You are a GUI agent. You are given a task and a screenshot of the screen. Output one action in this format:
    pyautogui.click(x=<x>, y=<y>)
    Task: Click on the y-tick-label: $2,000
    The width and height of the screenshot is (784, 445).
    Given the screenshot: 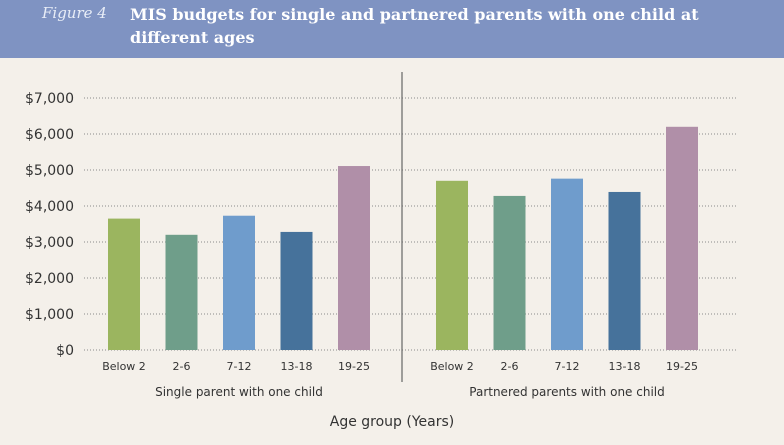 What is the action you would take?
    pyautogui.click(x=49, y=279)
    